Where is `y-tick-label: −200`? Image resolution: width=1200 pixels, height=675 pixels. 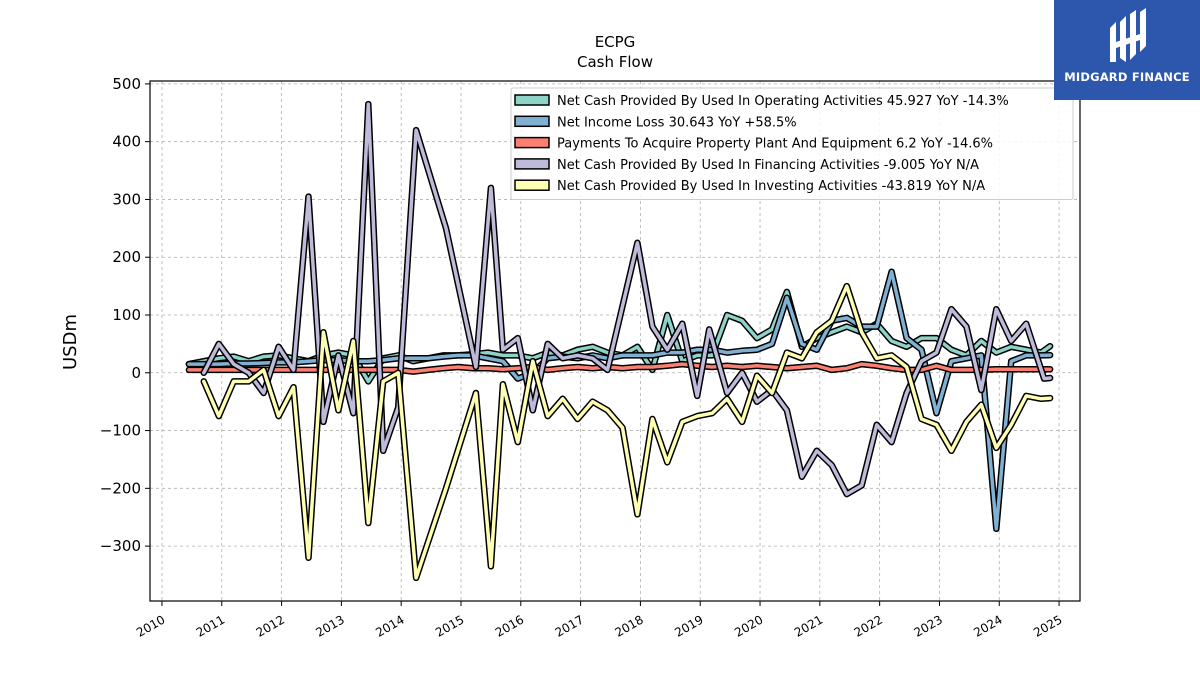
y-tick-label: −200 is located at coordinates (120, 488).